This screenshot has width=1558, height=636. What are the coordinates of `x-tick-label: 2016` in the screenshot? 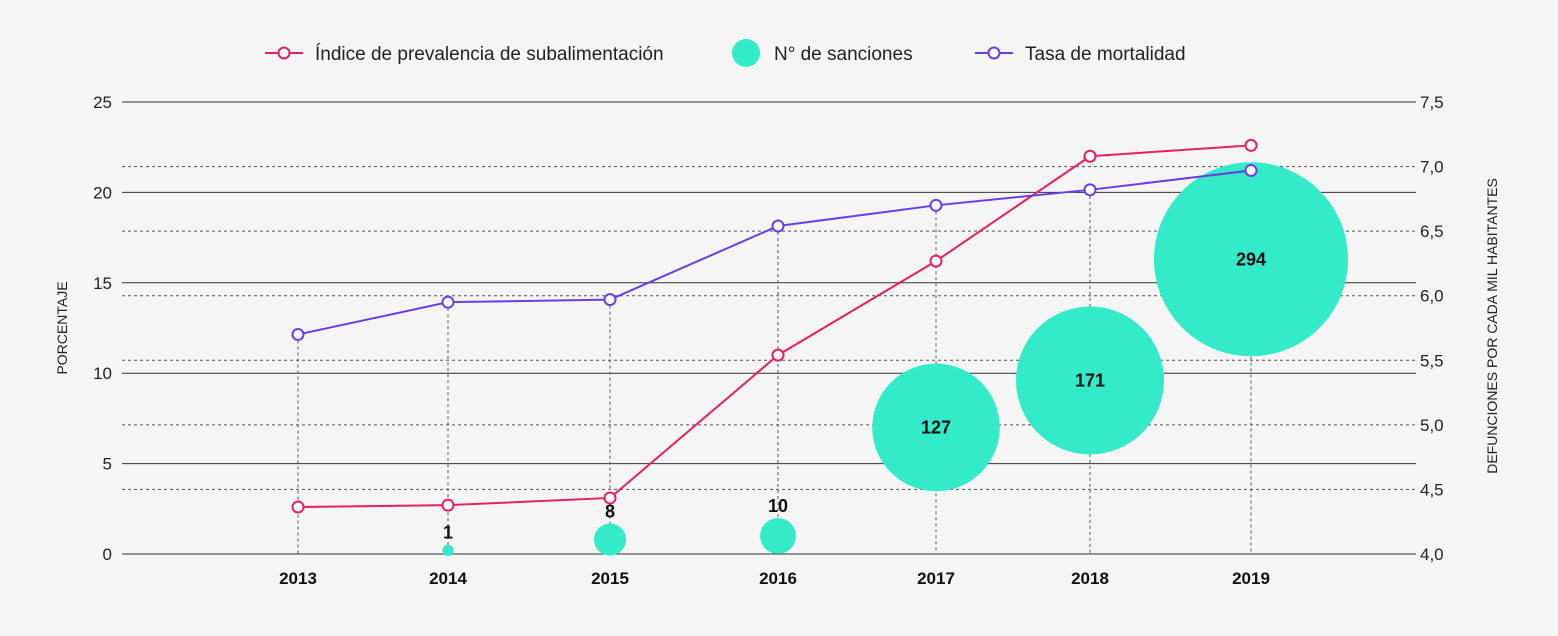 It's located at (778, 578).